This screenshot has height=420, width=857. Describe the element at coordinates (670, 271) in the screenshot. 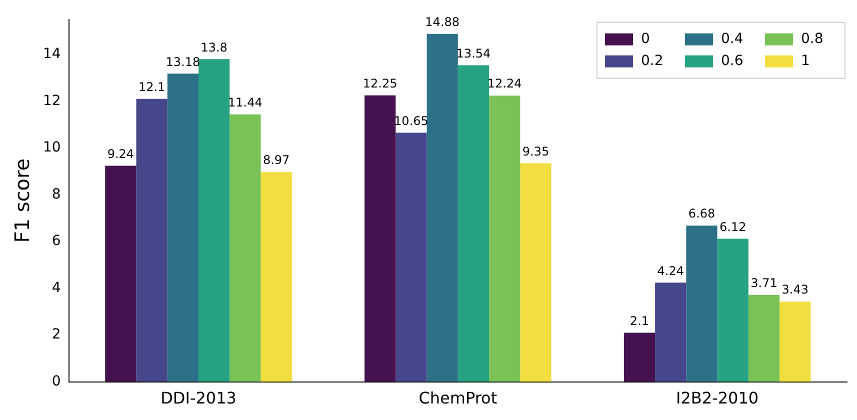

I see `data-label: 4.24` at that location.